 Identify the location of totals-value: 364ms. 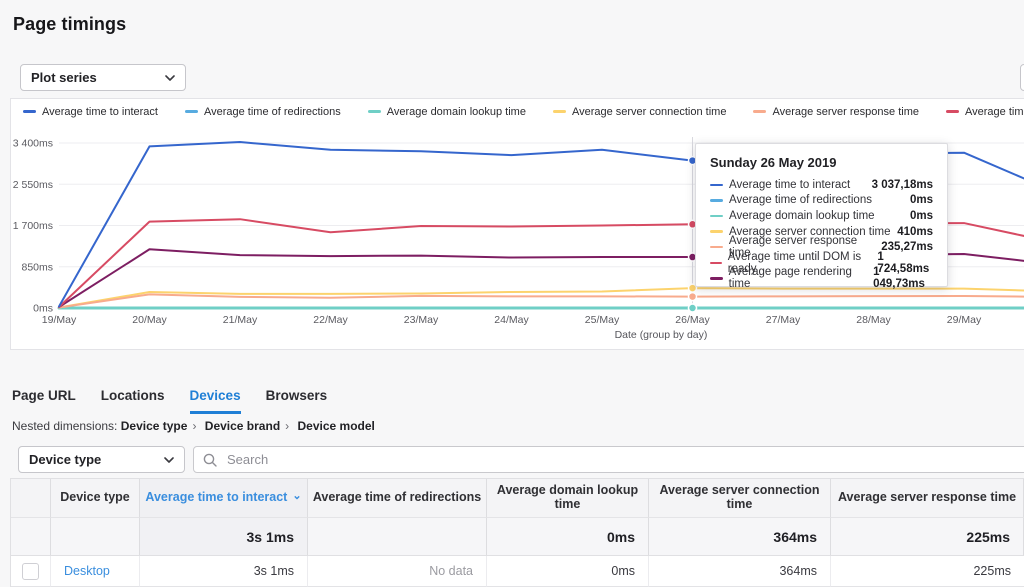
(795, 536).